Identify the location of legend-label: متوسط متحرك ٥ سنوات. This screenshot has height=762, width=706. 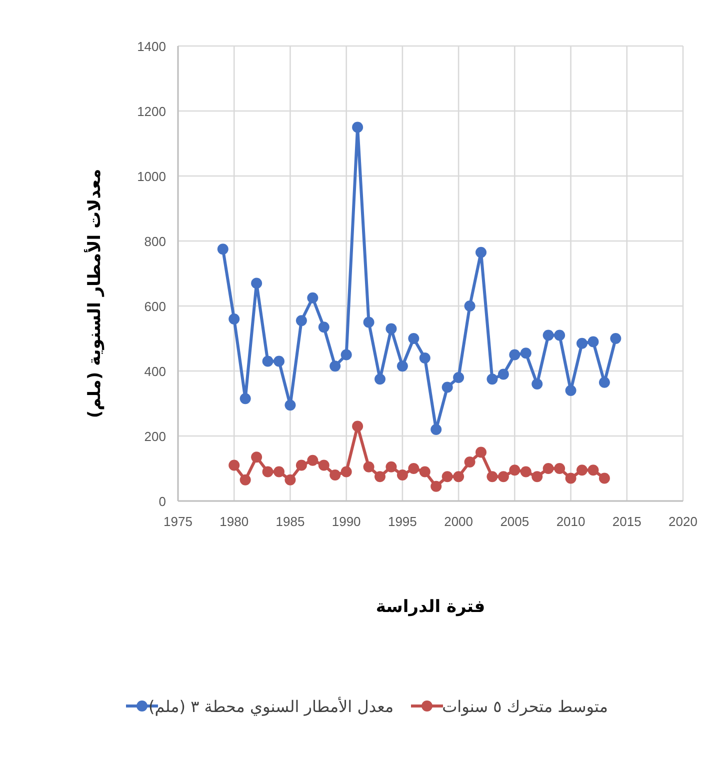
(525, 706).